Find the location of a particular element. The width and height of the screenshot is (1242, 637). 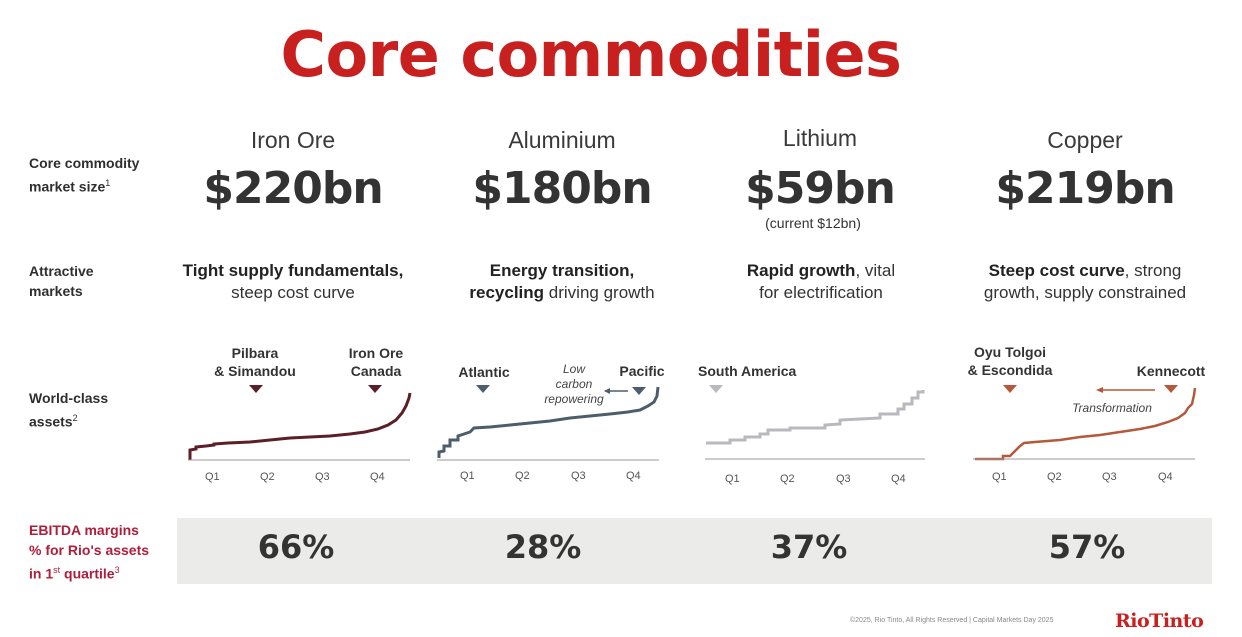

note-line2: carbon is located at coordinates (574, 384).